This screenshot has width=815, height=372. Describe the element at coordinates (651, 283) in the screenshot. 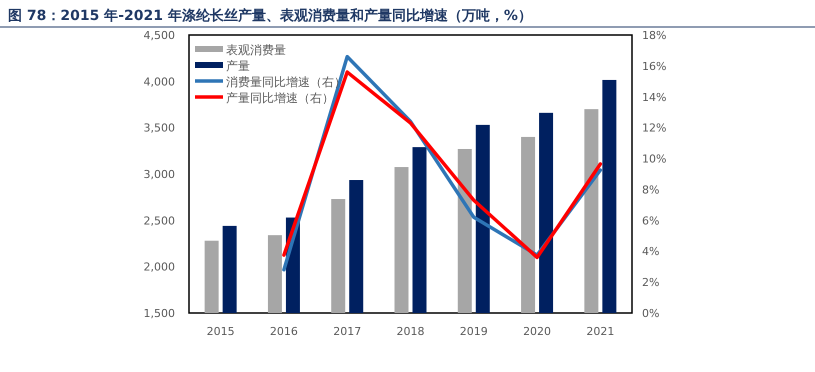

I see `y2-tick-label: 2%` at that location.